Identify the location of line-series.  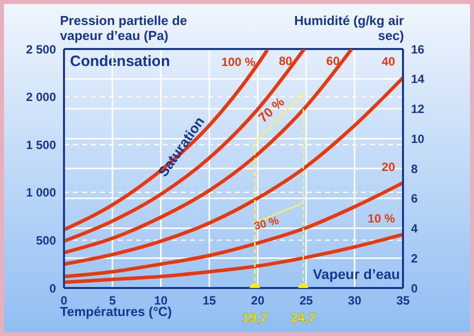
(233, 258).